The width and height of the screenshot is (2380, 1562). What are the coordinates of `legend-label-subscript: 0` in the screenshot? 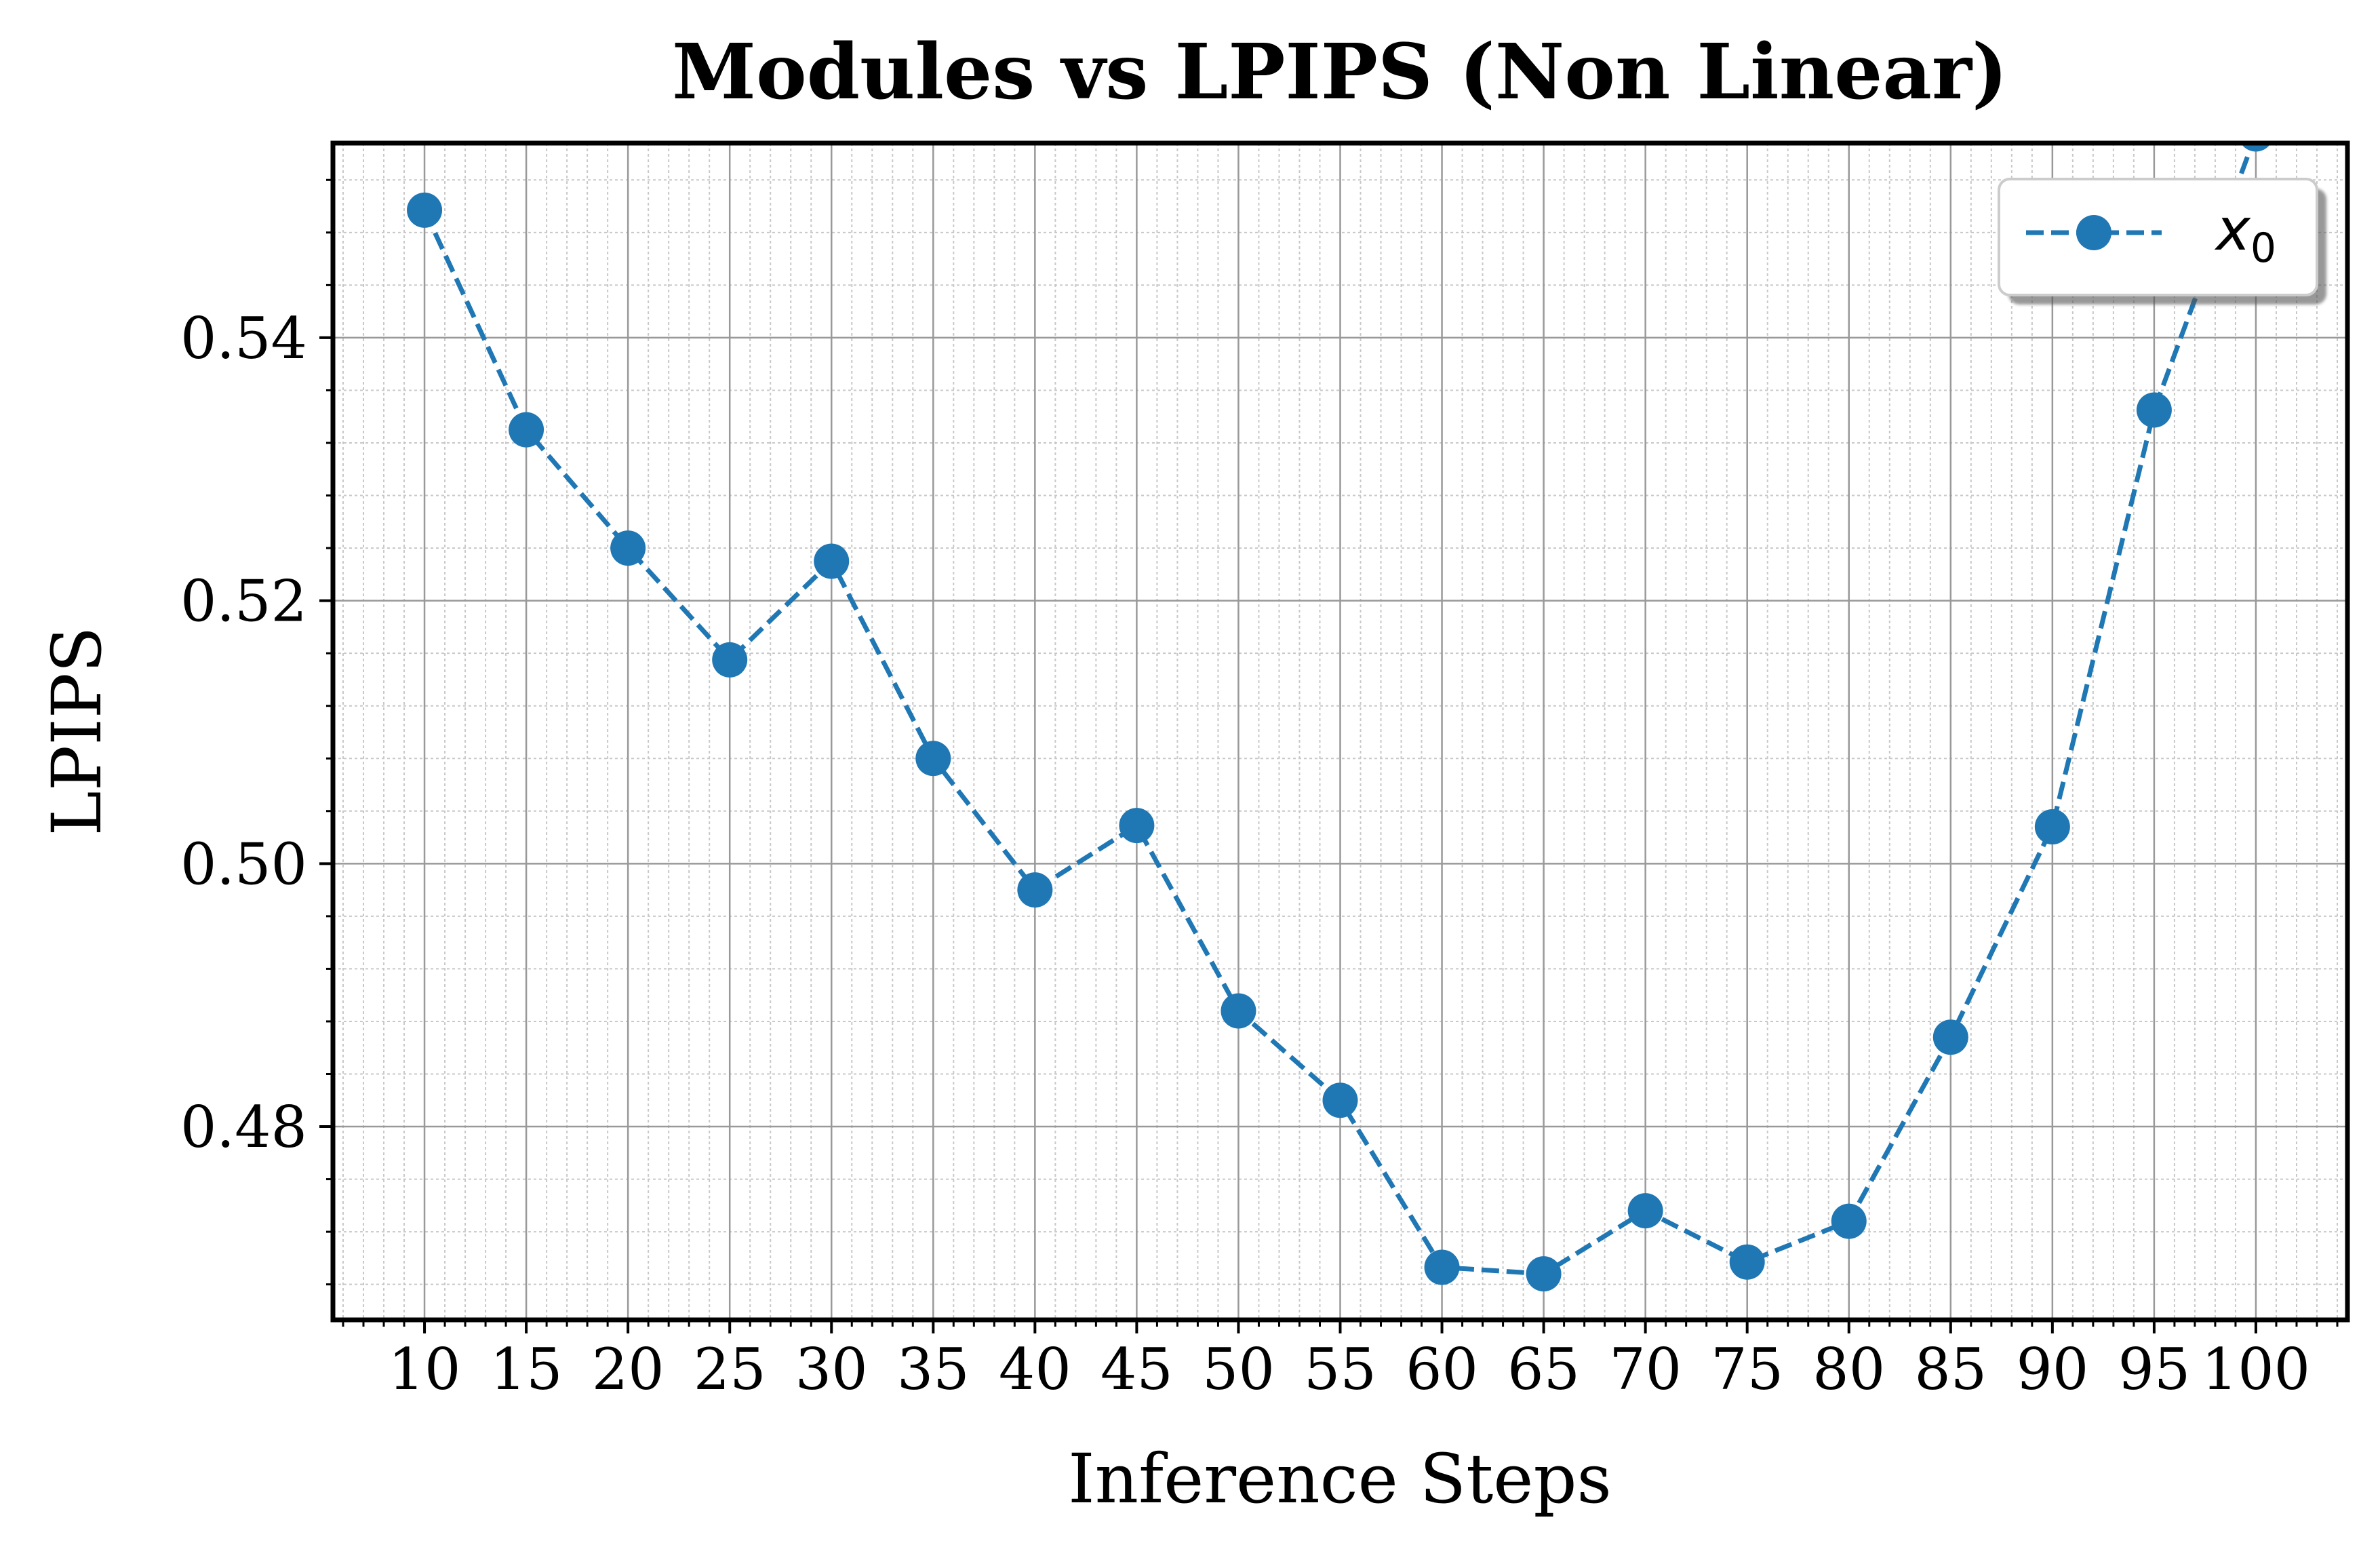 It's located at (2263, 248).